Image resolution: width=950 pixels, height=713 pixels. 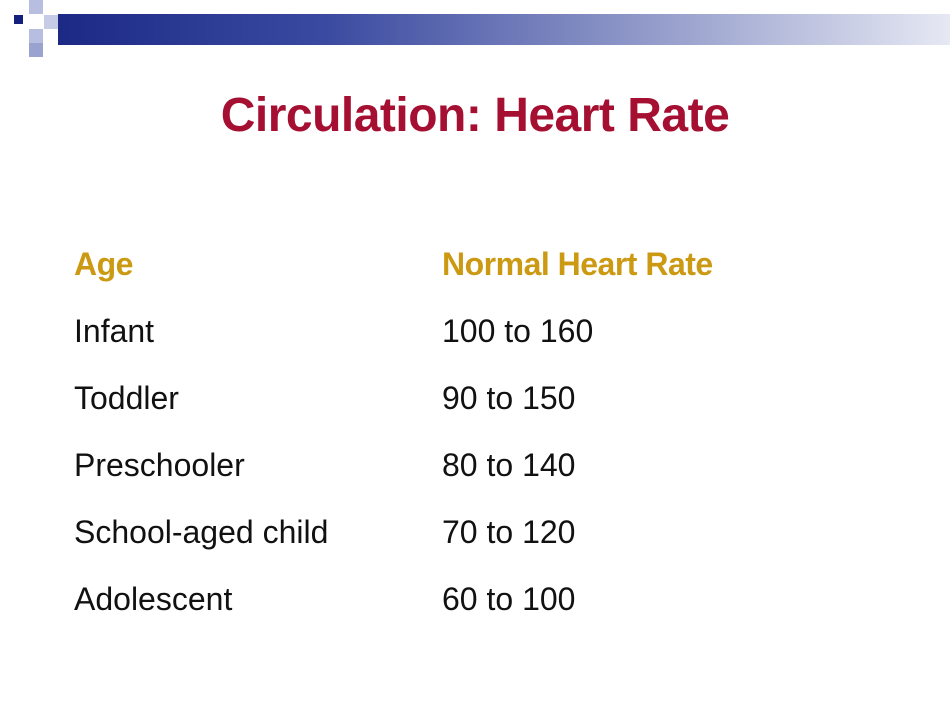 I want to click on table-row: Infant 100 to 160, so click(x=468, y=344).